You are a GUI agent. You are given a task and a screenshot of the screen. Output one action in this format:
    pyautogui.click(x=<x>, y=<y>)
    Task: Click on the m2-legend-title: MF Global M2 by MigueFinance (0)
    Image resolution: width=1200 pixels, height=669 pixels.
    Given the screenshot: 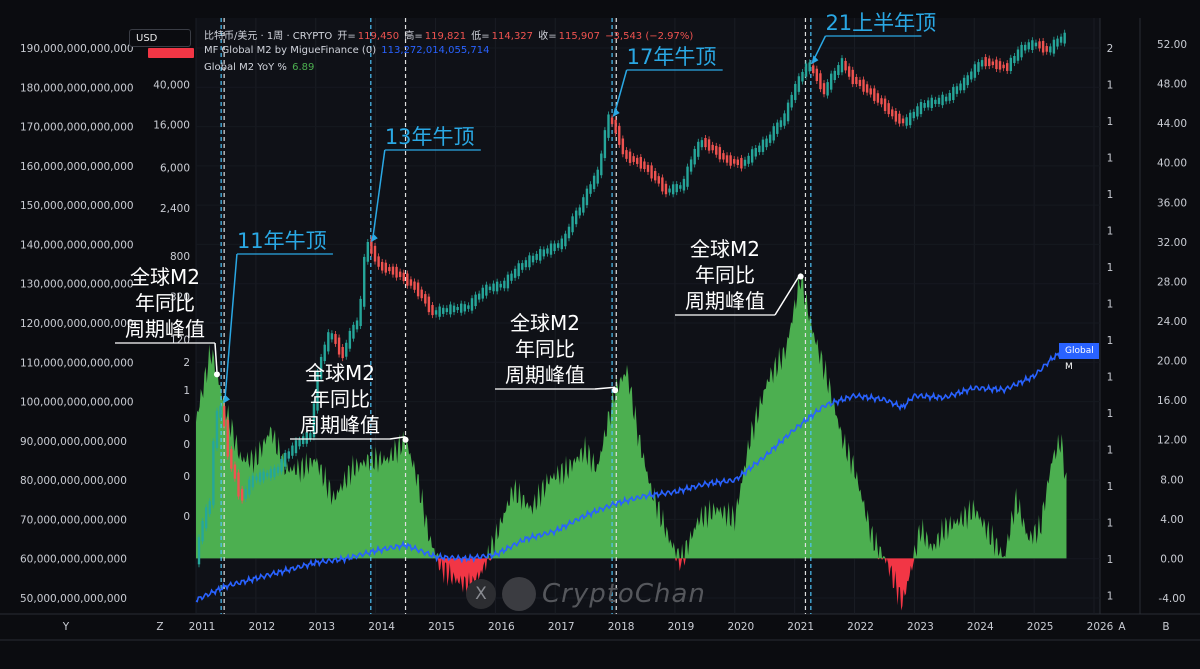 What is the action you would take?
    pyautogui.click(x=290, y=50)
    